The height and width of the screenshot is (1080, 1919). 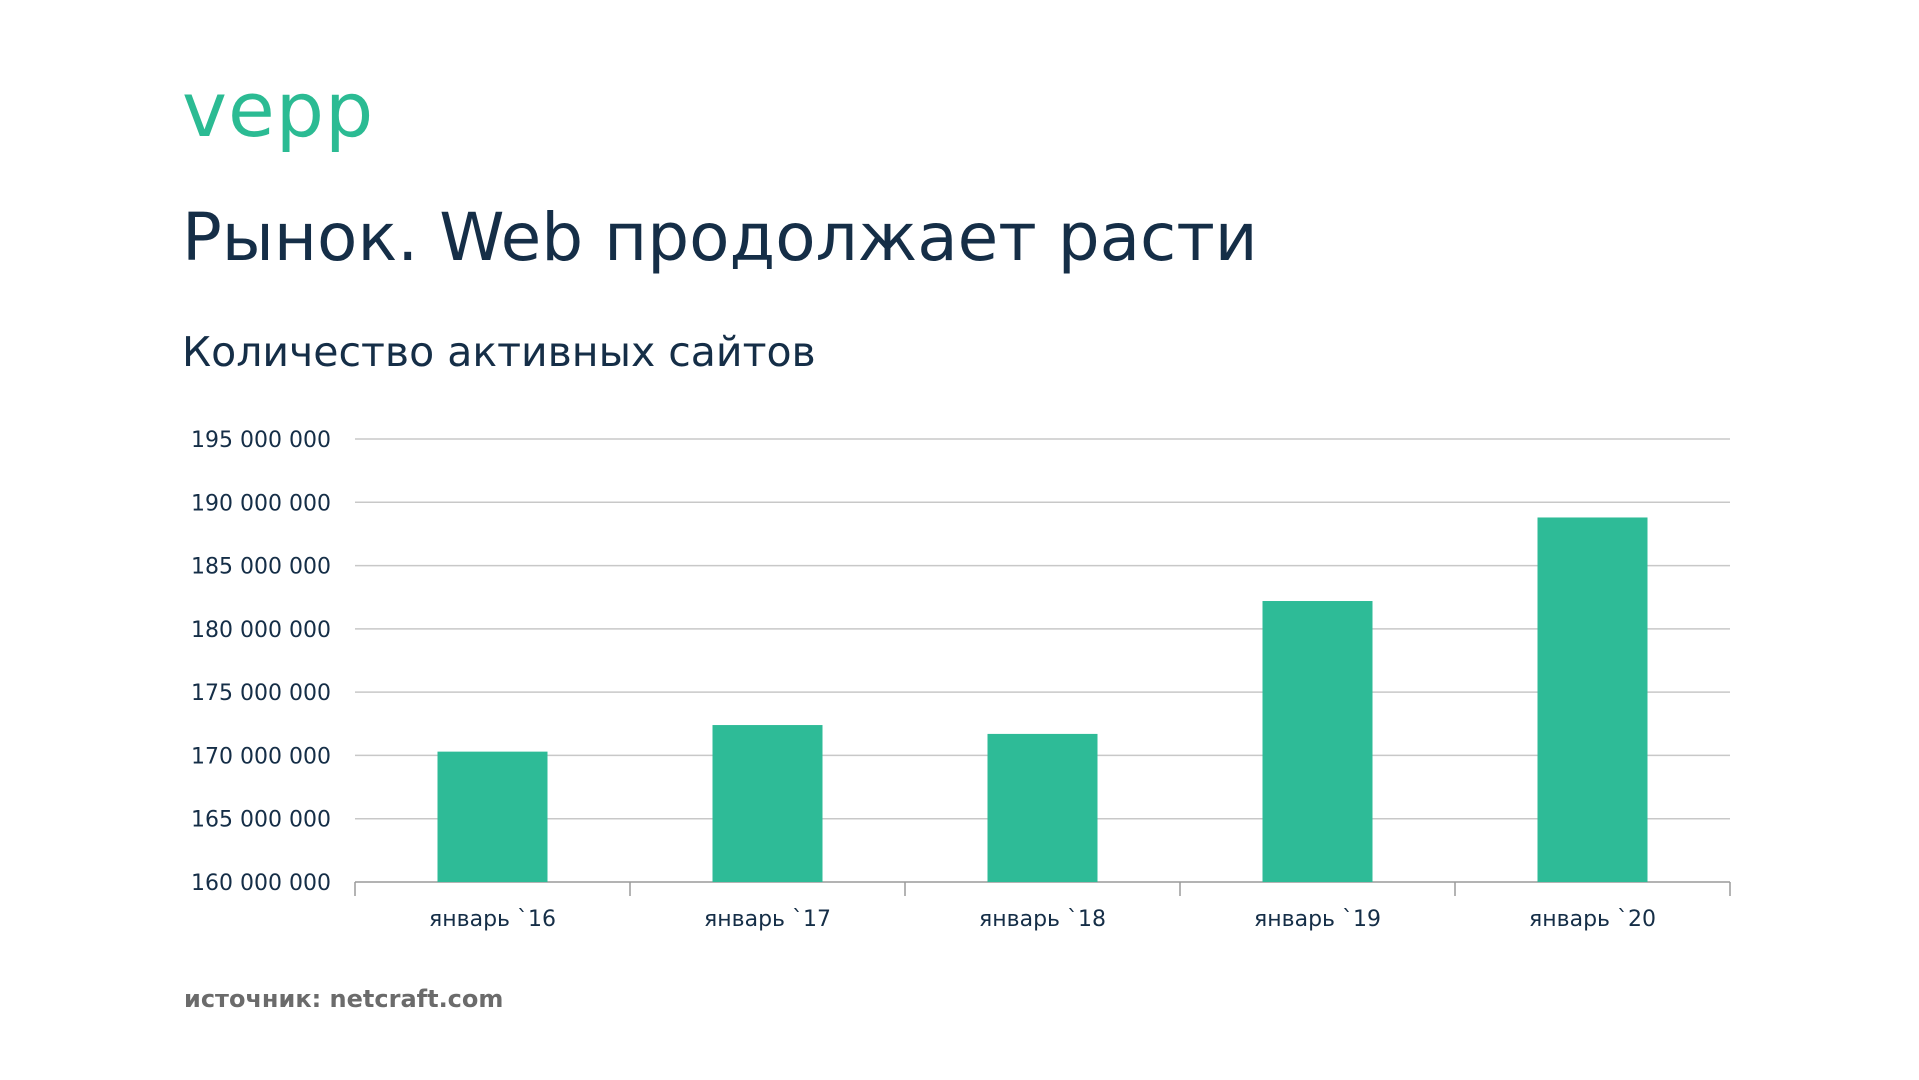 What do you see at coordinates (492, 919) in the screenshot?
I see `x-tick-label: январь `16` at bounding box center [492, 919].